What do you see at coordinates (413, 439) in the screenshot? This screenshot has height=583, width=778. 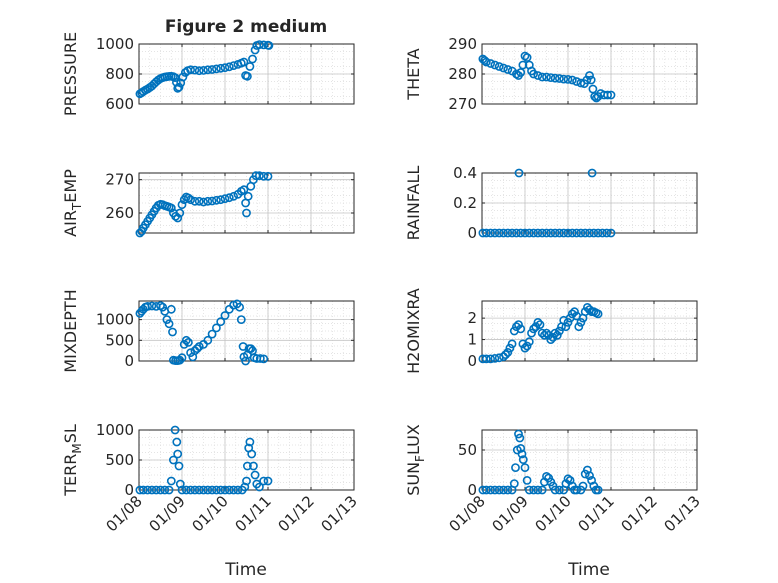 I see `y-axis-label-suffix: LUX` at bounding box center [413, 439].